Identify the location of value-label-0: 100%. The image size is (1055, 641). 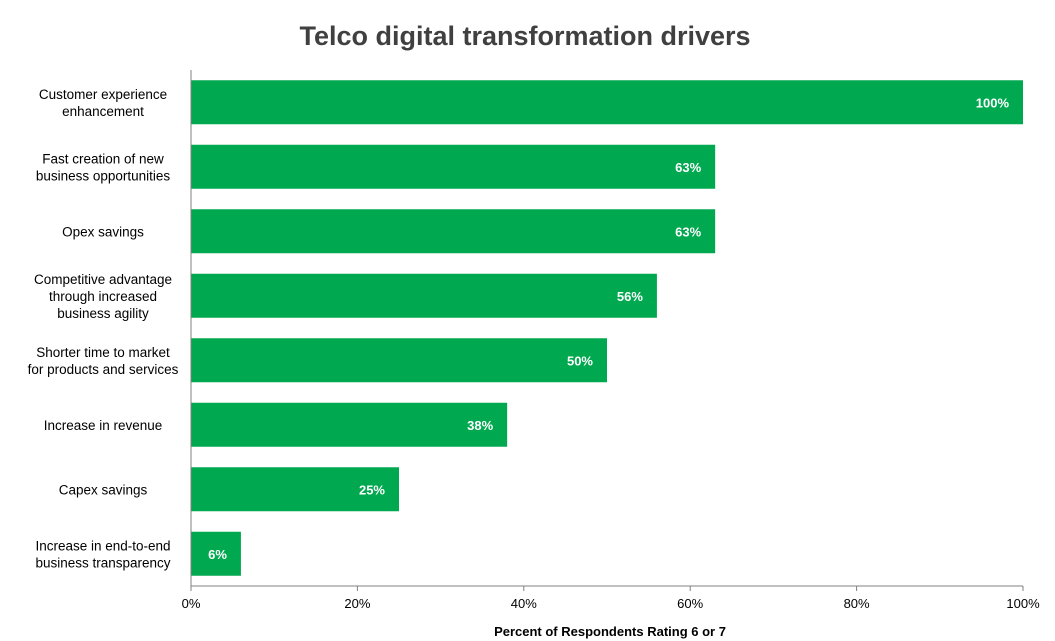
(993, 102).